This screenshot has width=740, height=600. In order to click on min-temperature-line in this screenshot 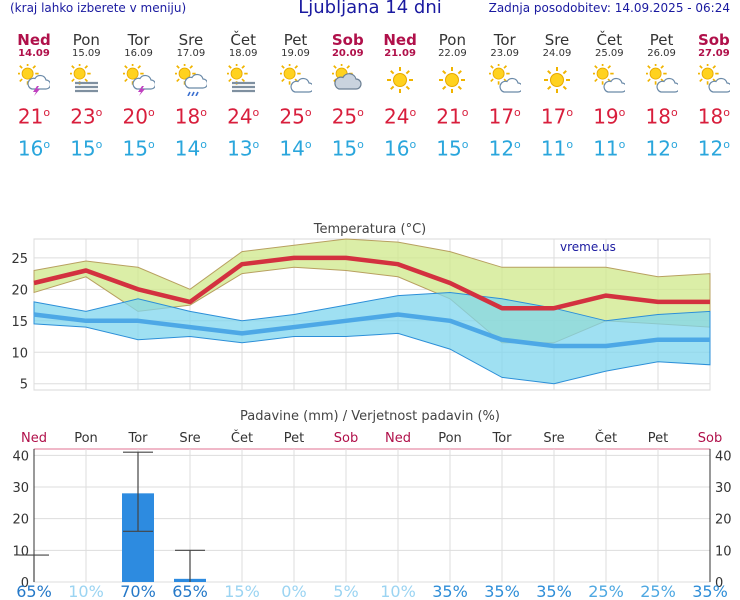, I will do `click(371, 330)`.